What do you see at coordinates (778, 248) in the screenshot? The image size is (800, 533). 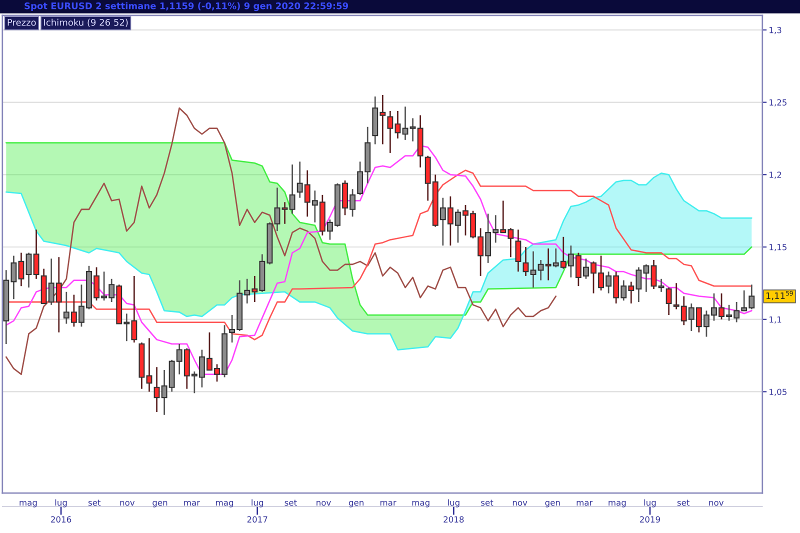 I see `y-tick-label: 1,15` at bounding box center [778, 248].